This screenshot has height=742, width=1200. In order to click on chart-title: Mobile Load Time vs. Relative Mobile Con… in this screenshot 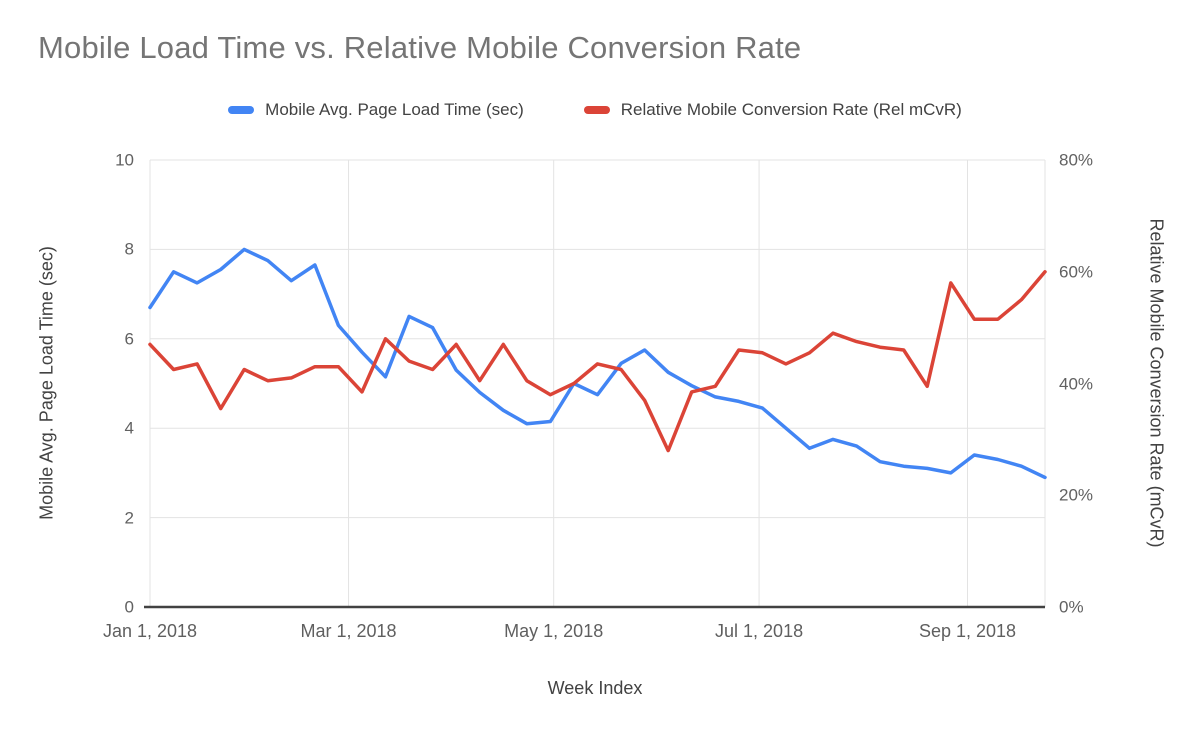, I will do `click(420, 47)`.